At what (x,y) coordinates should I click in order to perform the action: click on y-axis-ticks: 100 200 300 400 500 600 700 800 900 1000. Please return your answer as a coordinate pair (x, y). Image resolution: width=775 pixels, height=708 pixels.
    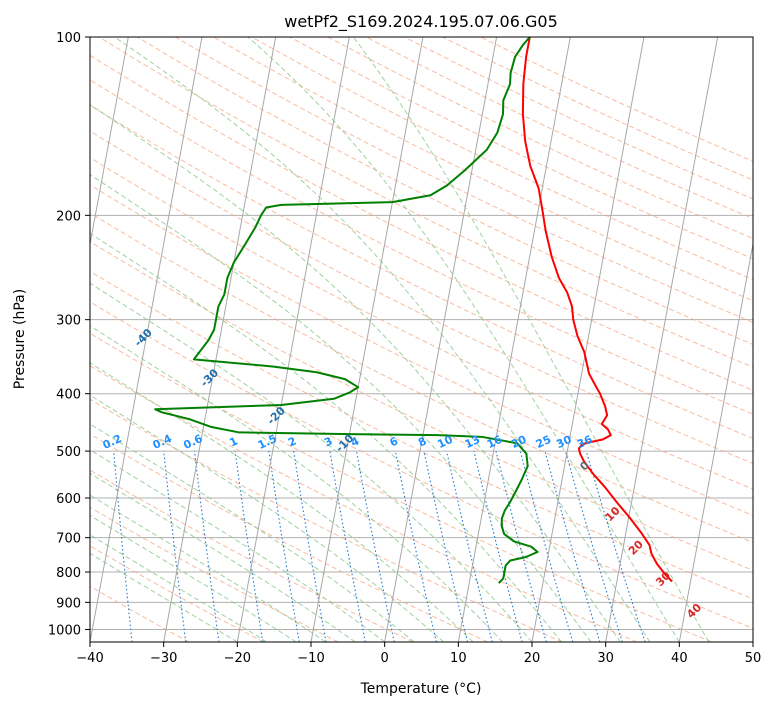
    Looking at the image, I should click on (69, 334).